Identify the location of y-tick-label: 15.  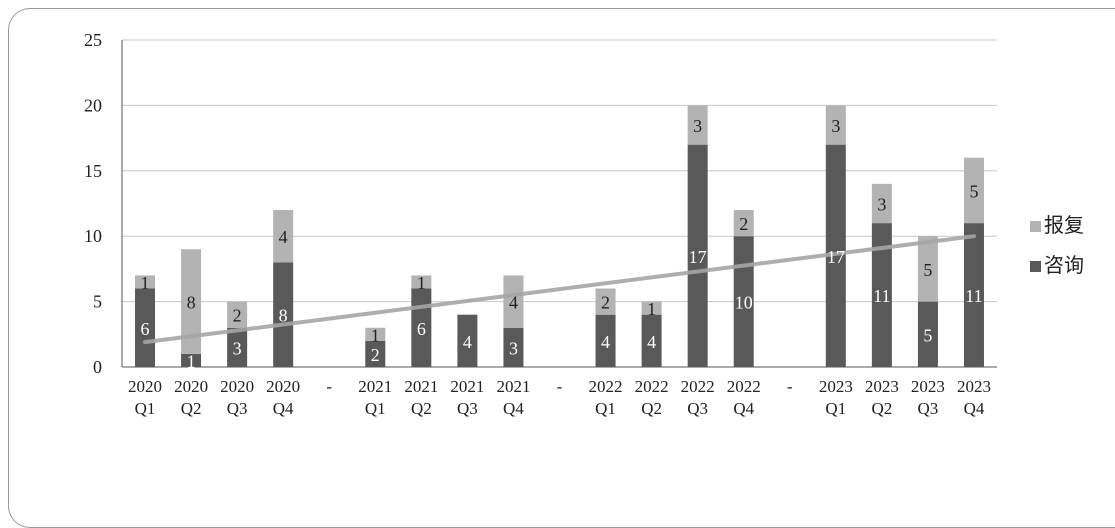
(93, 171).